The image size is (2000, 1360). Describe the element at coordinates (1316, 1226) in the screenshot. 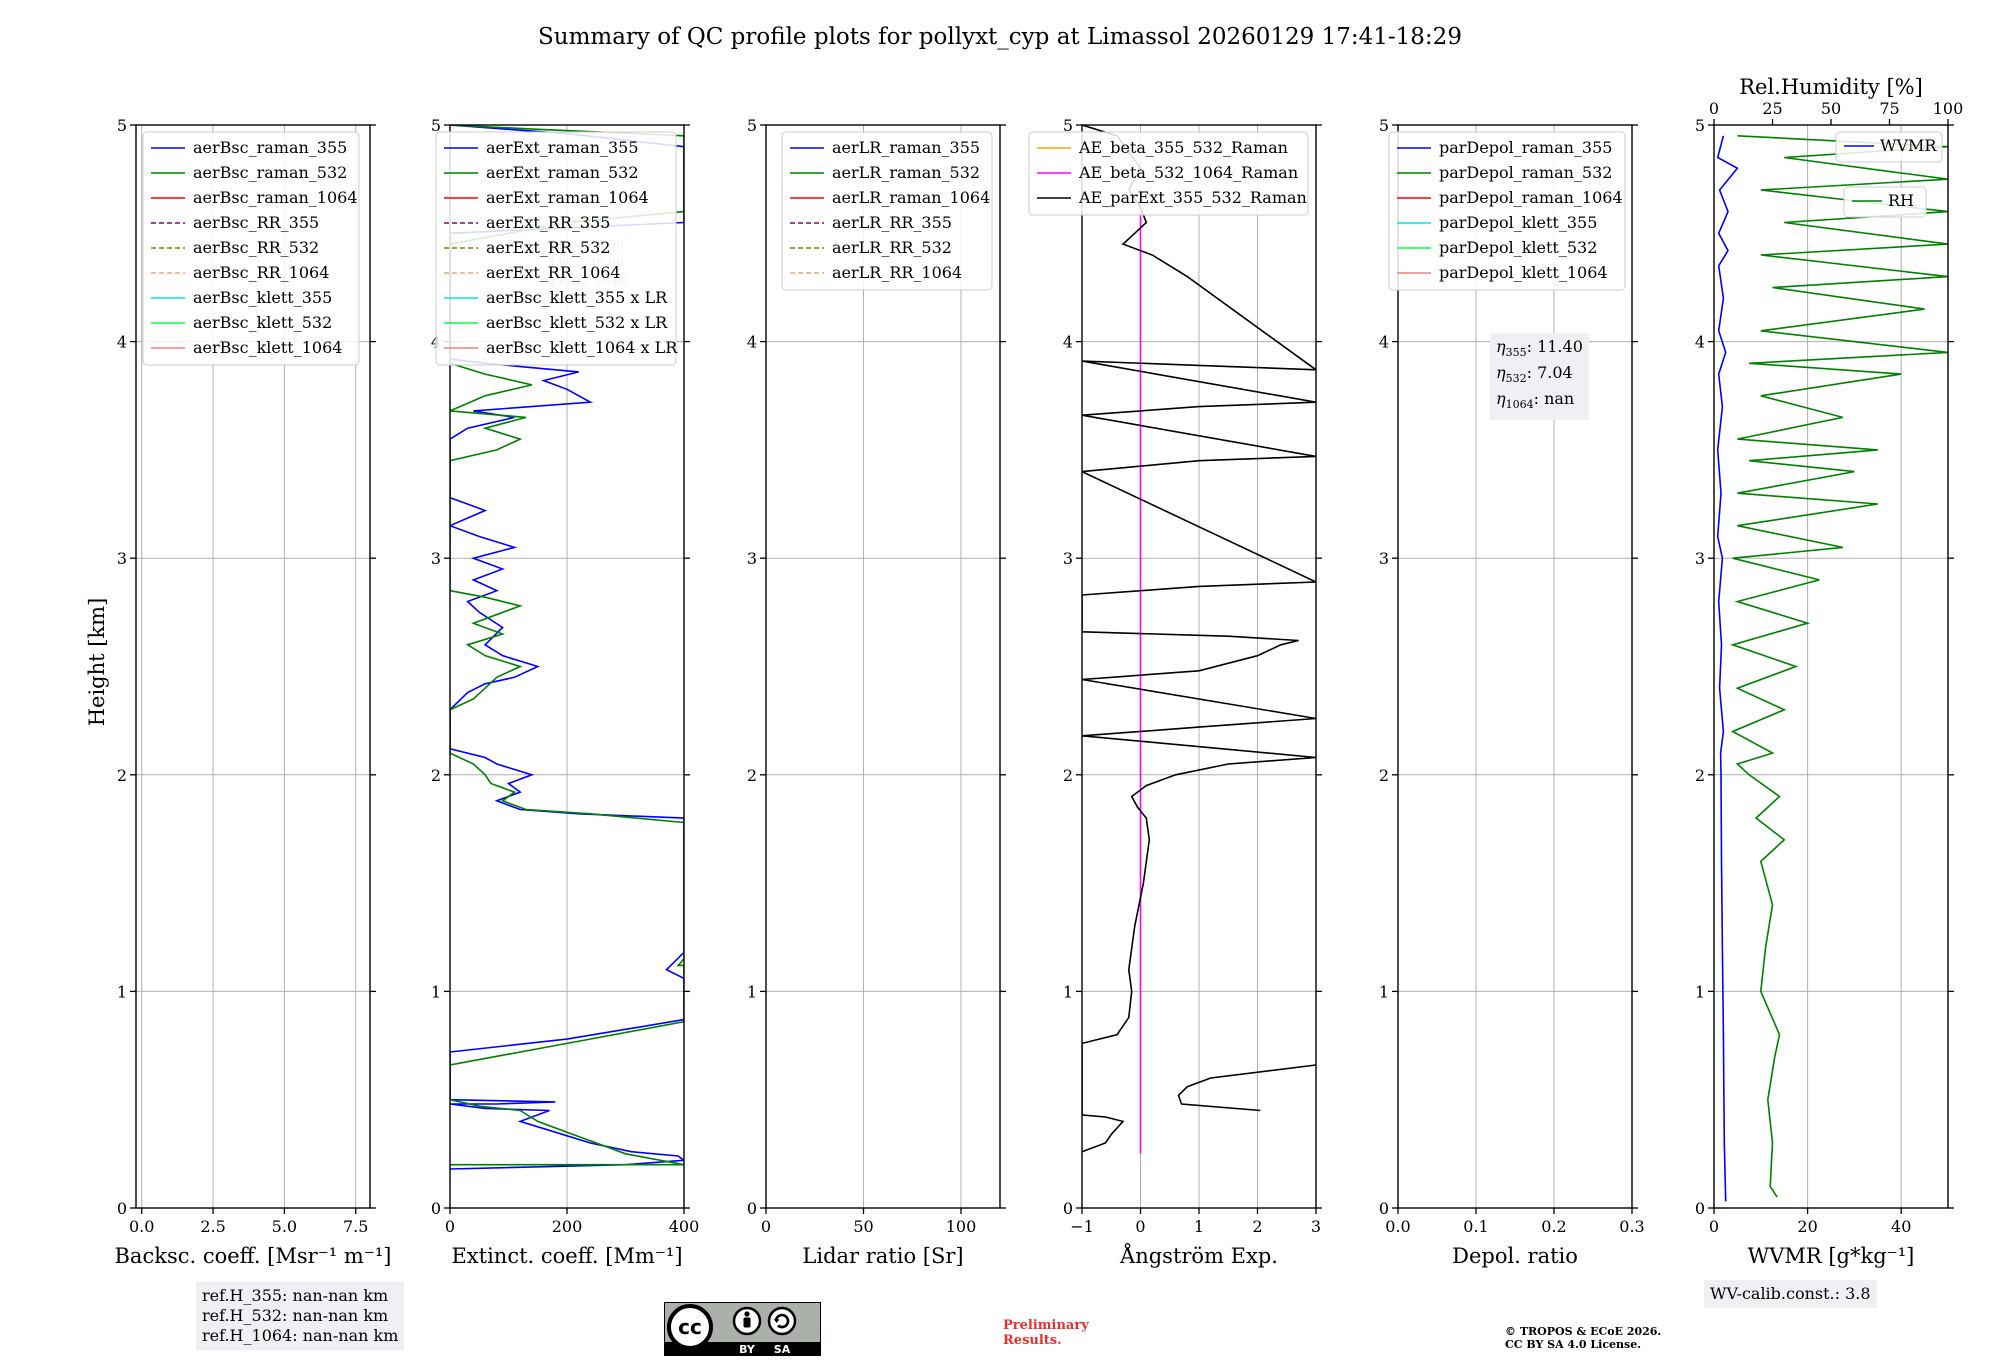

I see `x-tick-label: 3` at that location.